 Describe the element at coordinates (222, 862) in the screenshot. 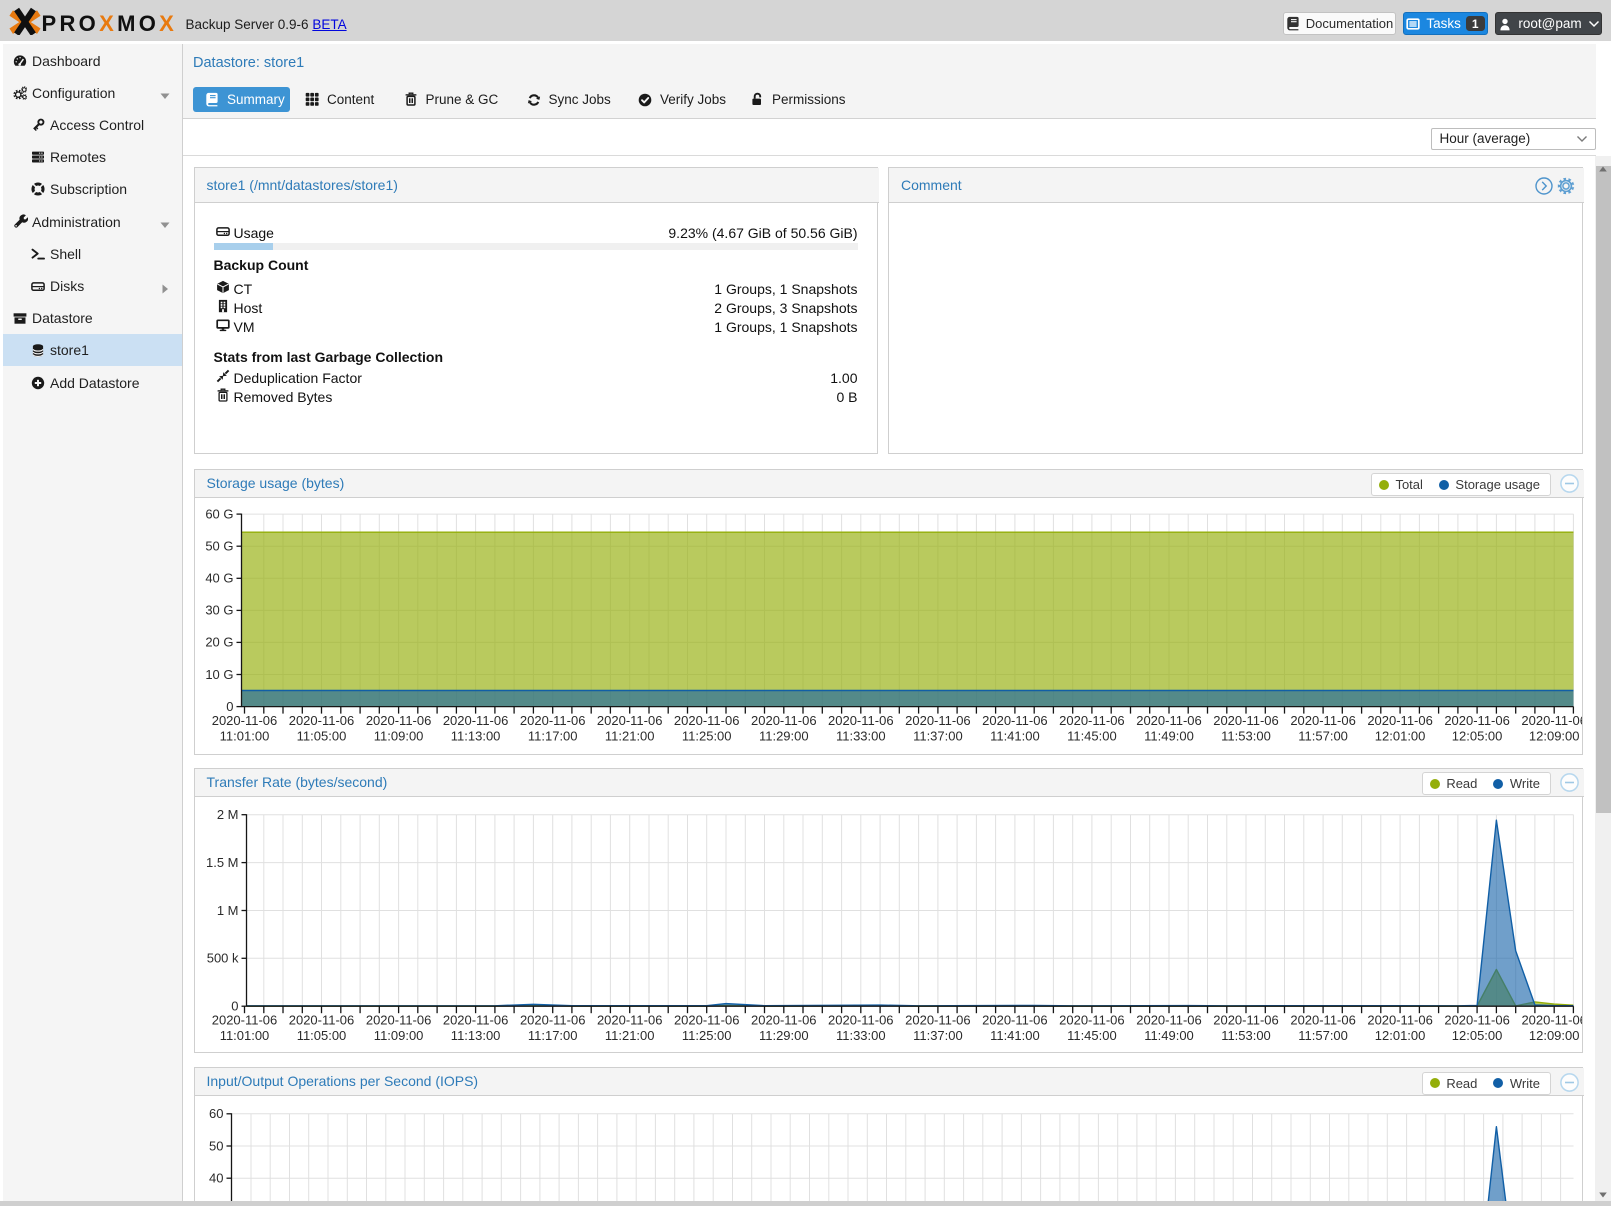

I see `svg-text: 1.5 M` at that location.